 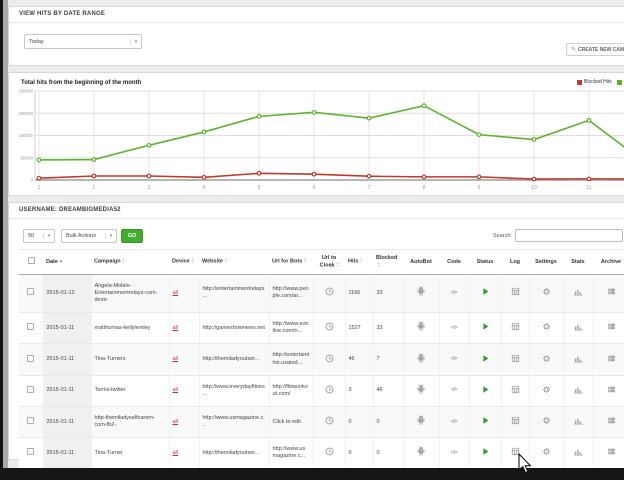 I want to click on col-header-url-for-bots: Url for Bots ▴ ▾, so click(x=291, y=262).